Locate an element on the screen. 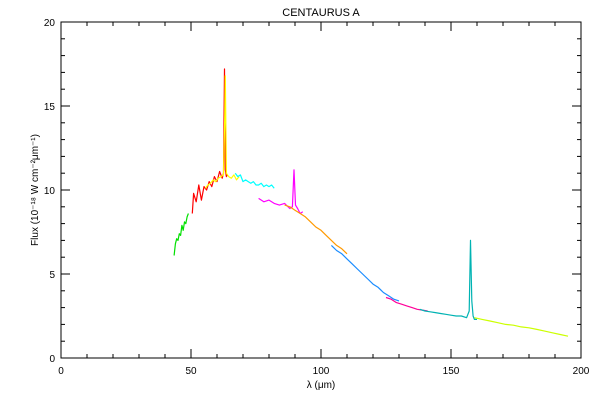 This screenshot has height=400, width=600. x-tick-label: 150 is located at coordinates (451, 371).